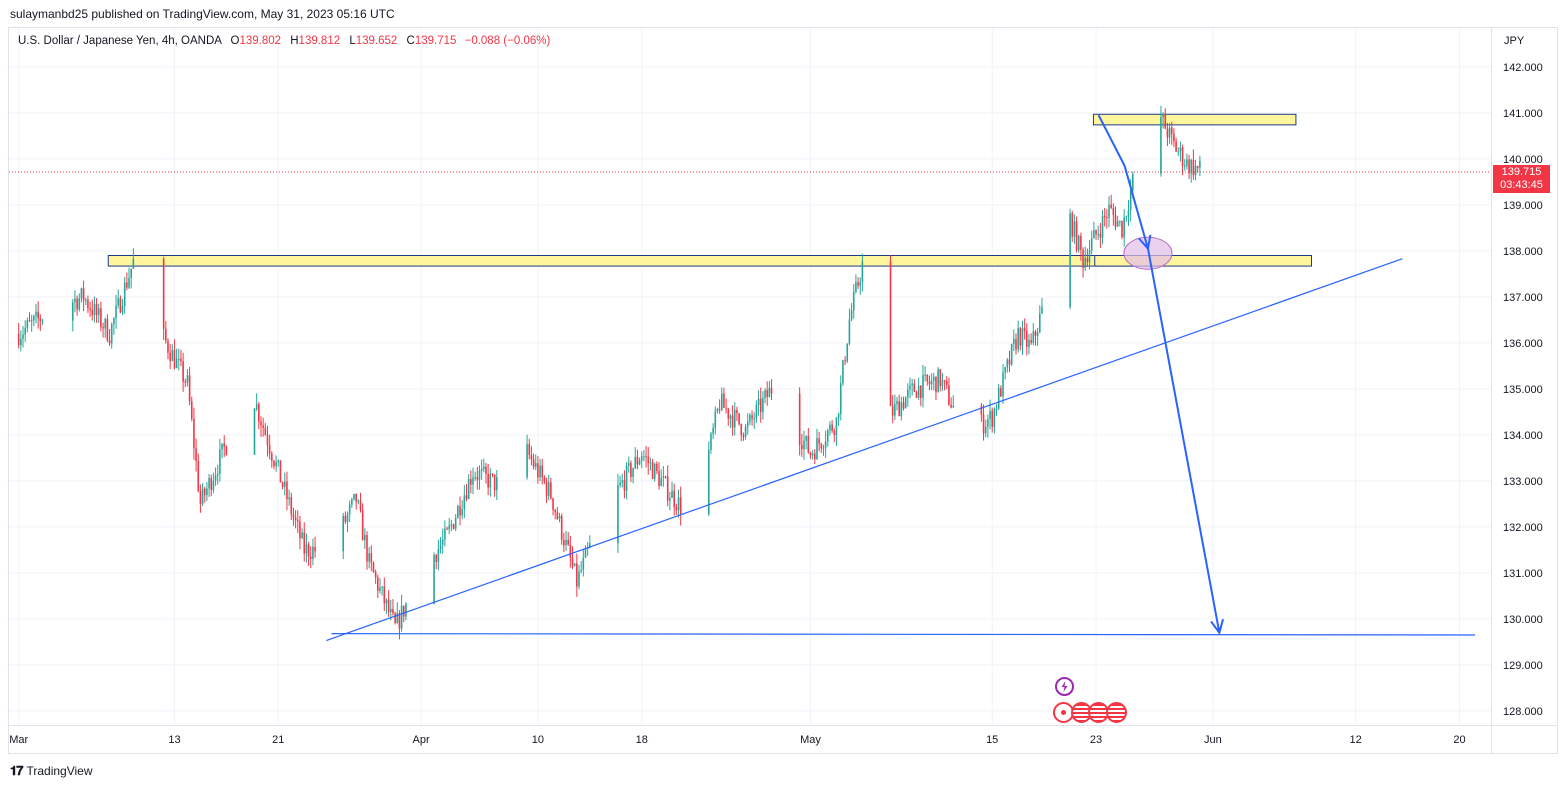  What do you see at coordinates (260, 41) in the screenshot?
I see `open-value: 139.802` at bounding box center [260, 41].